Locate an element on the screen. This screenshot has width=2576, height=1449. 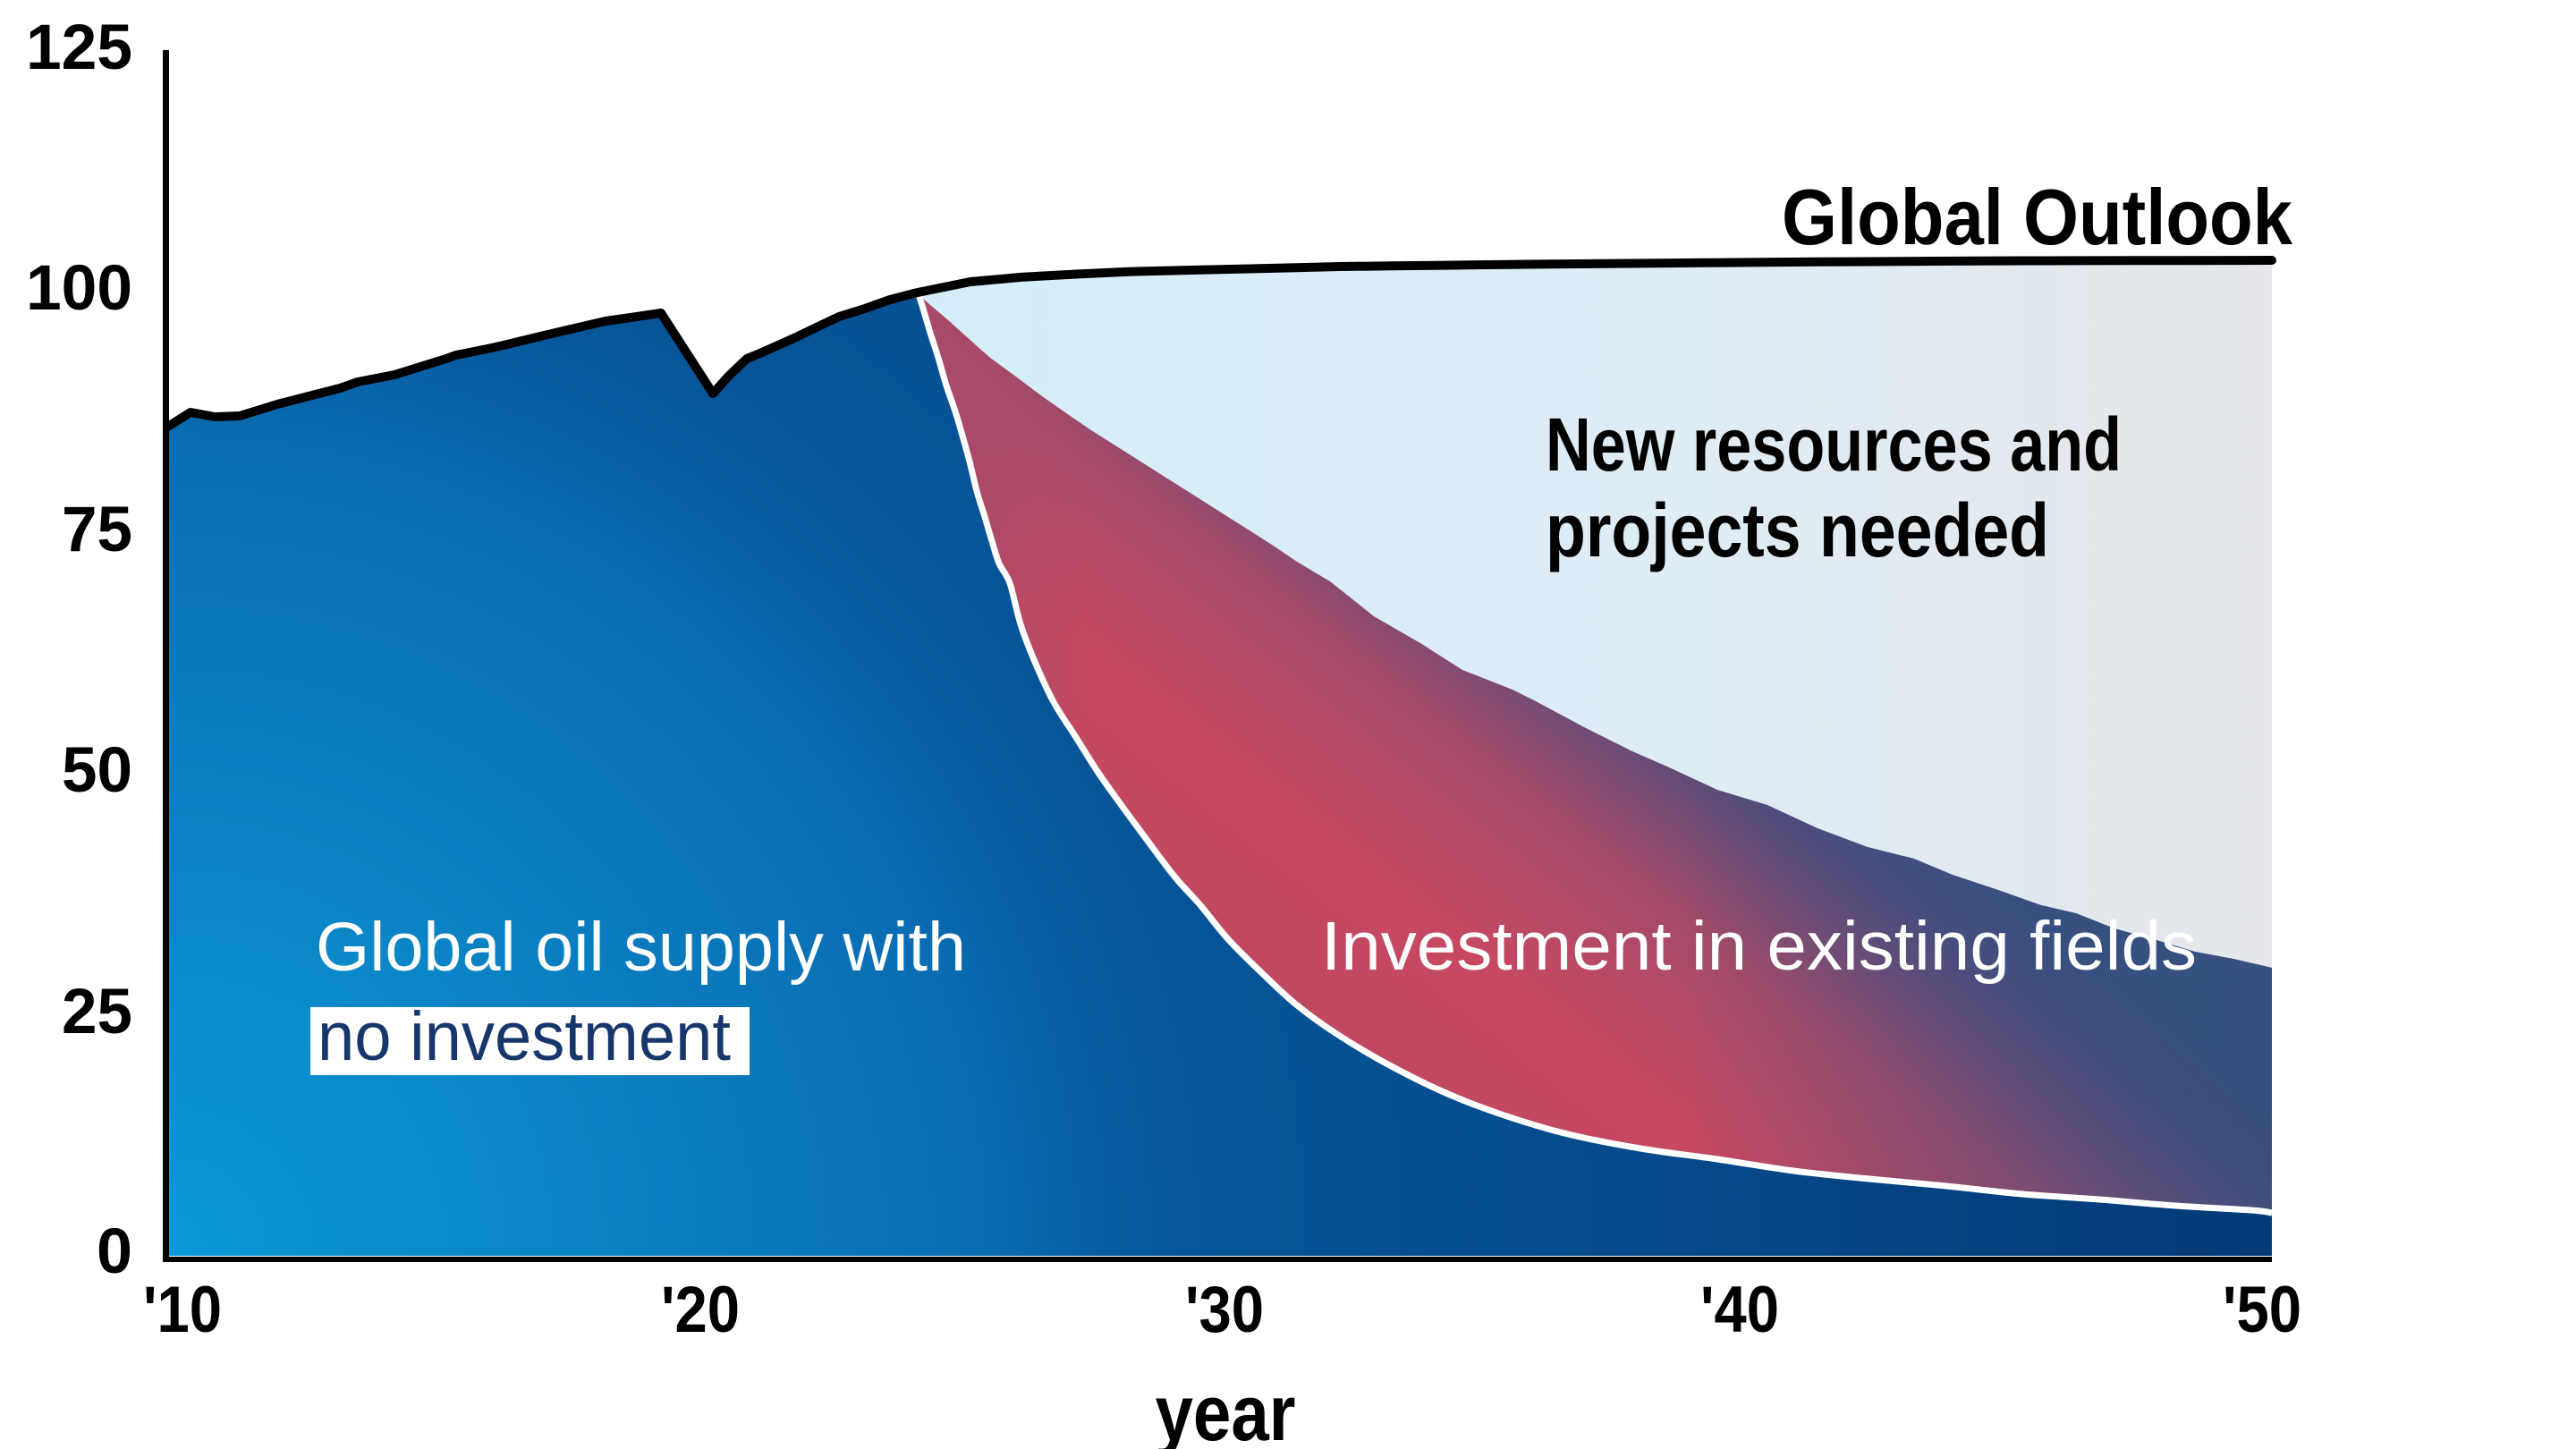
svg-text: 25 is located at coordinates (97, 1012).